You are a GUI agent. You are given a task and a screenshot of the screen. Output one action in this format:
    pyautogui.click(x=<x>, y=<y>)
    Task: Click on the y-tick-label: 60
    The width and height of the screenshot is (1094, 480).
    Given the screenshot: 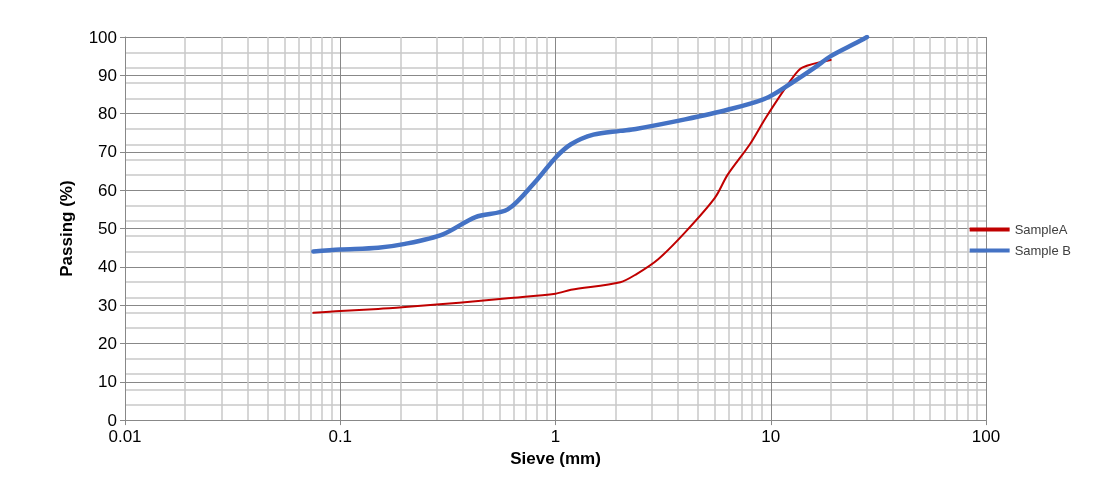 What is the action you would take?
    pyautogui.click(x=107, y=190)
    